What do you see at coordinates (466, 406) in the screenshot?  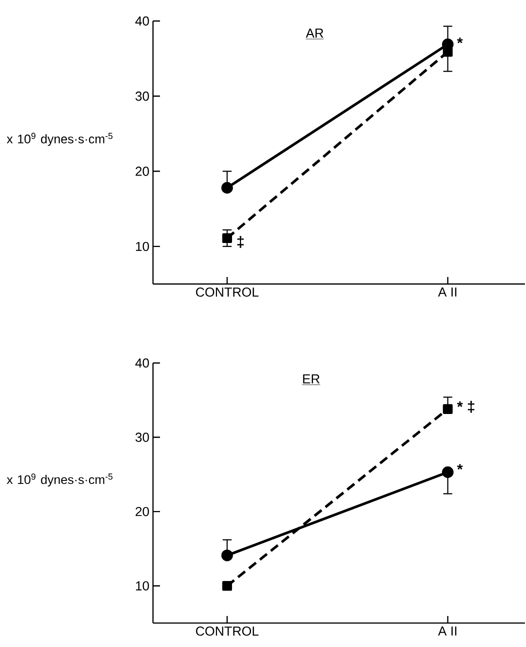 I see `annotation: * ‡` at bounding box center [466, 406].